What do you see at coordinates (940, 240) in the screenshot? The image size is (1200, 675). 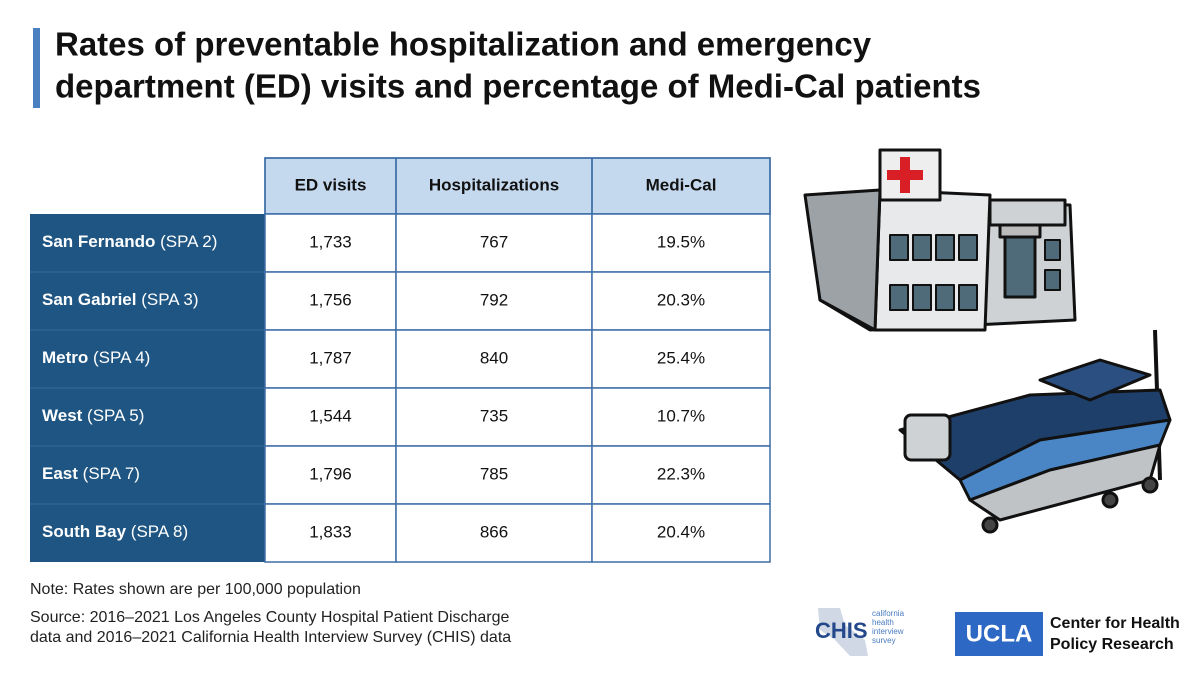 I see `hospital-illustration` at bounding box center [940, 240].